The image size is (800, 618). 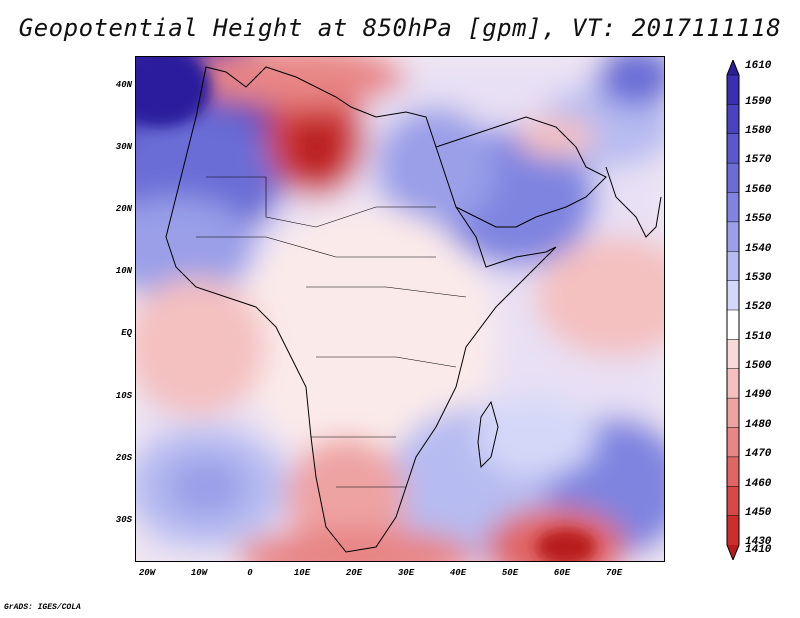 I want to click on lat-label-eq: EQ, so click(x=126, y=333).